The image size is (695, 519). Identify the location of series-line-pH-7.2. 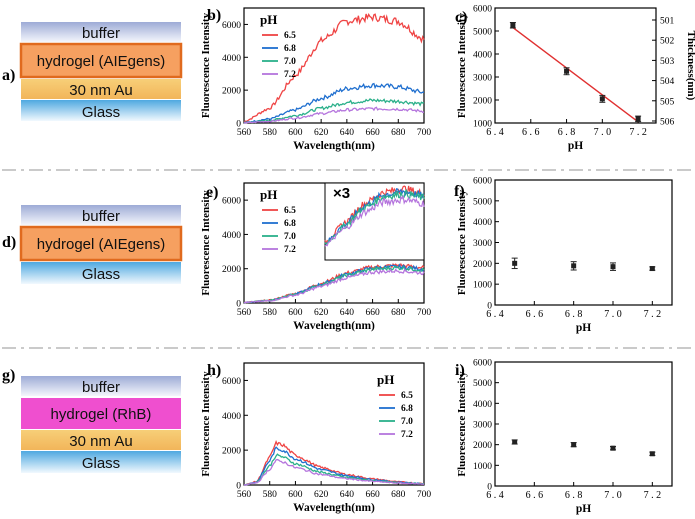
(333, 472).